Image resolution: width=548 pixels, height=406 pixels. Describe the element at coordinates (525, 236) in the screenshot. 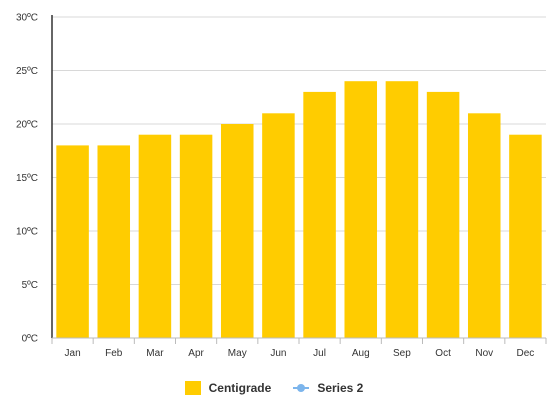

I see `bar-dec` at that location.